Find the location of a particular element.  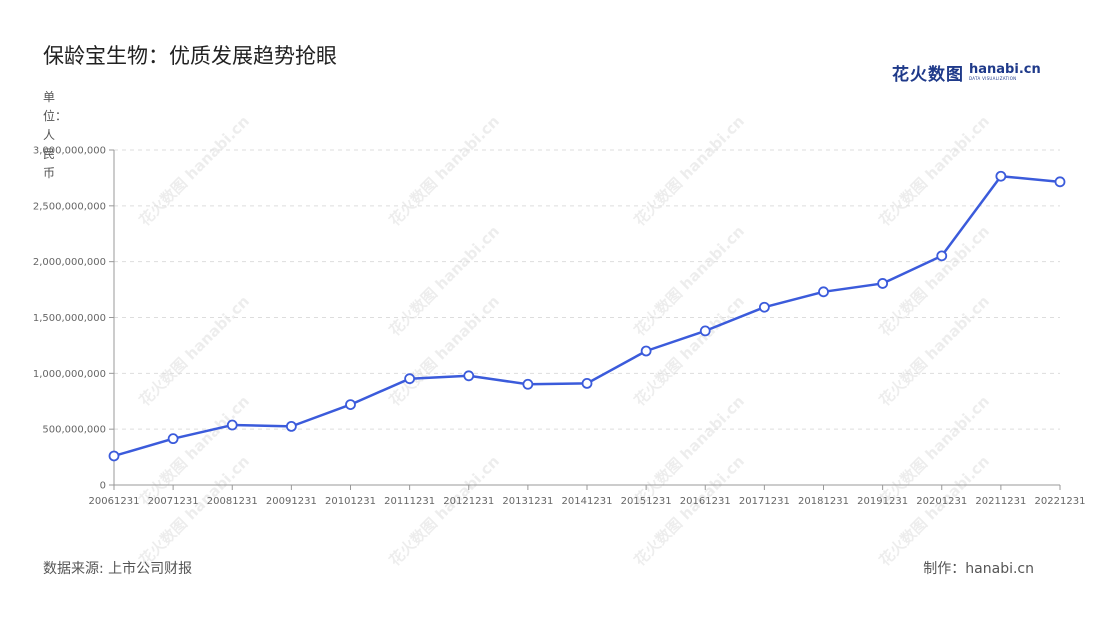

x-tick-label: 20201231 is located at coordinates (941, 501).